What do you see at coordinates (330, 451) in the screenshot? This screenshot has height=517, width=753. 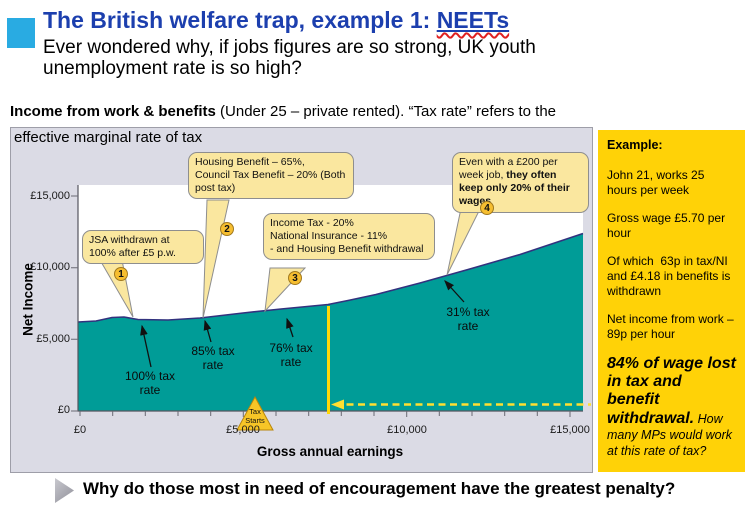 I see `x-axis-title: Gross annual earnings` at bounding box center [330, 451].